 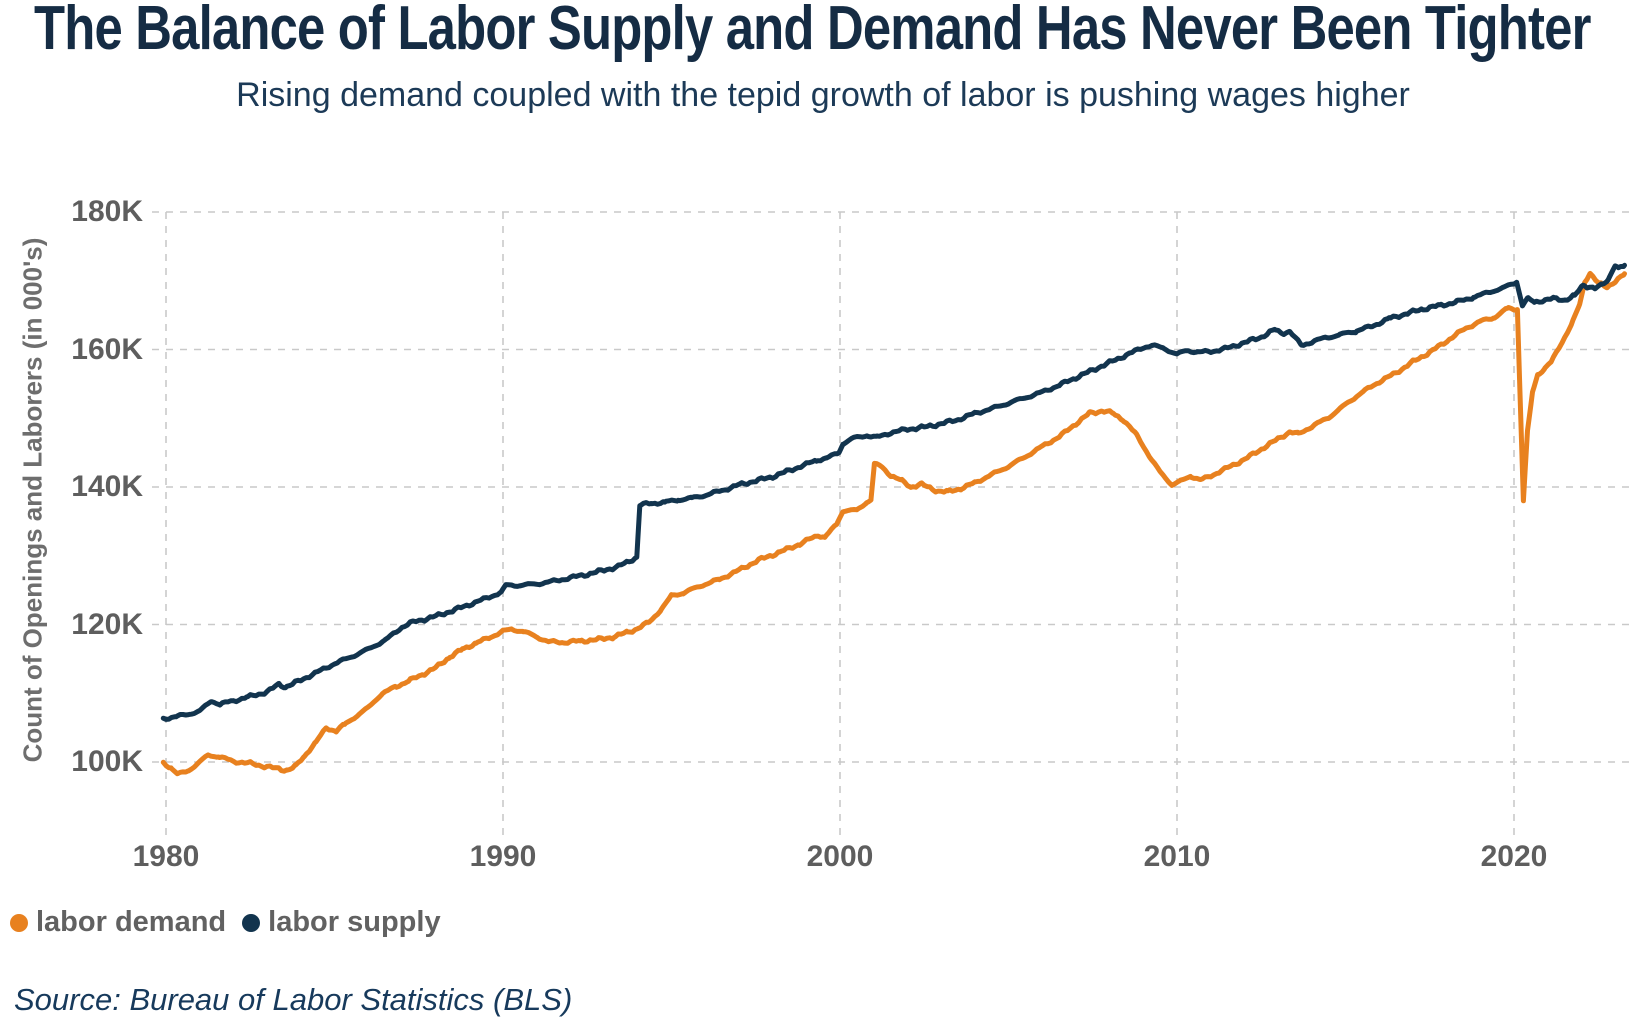 I want to click on legend-item: labor supply, so click(x=341, y=922).